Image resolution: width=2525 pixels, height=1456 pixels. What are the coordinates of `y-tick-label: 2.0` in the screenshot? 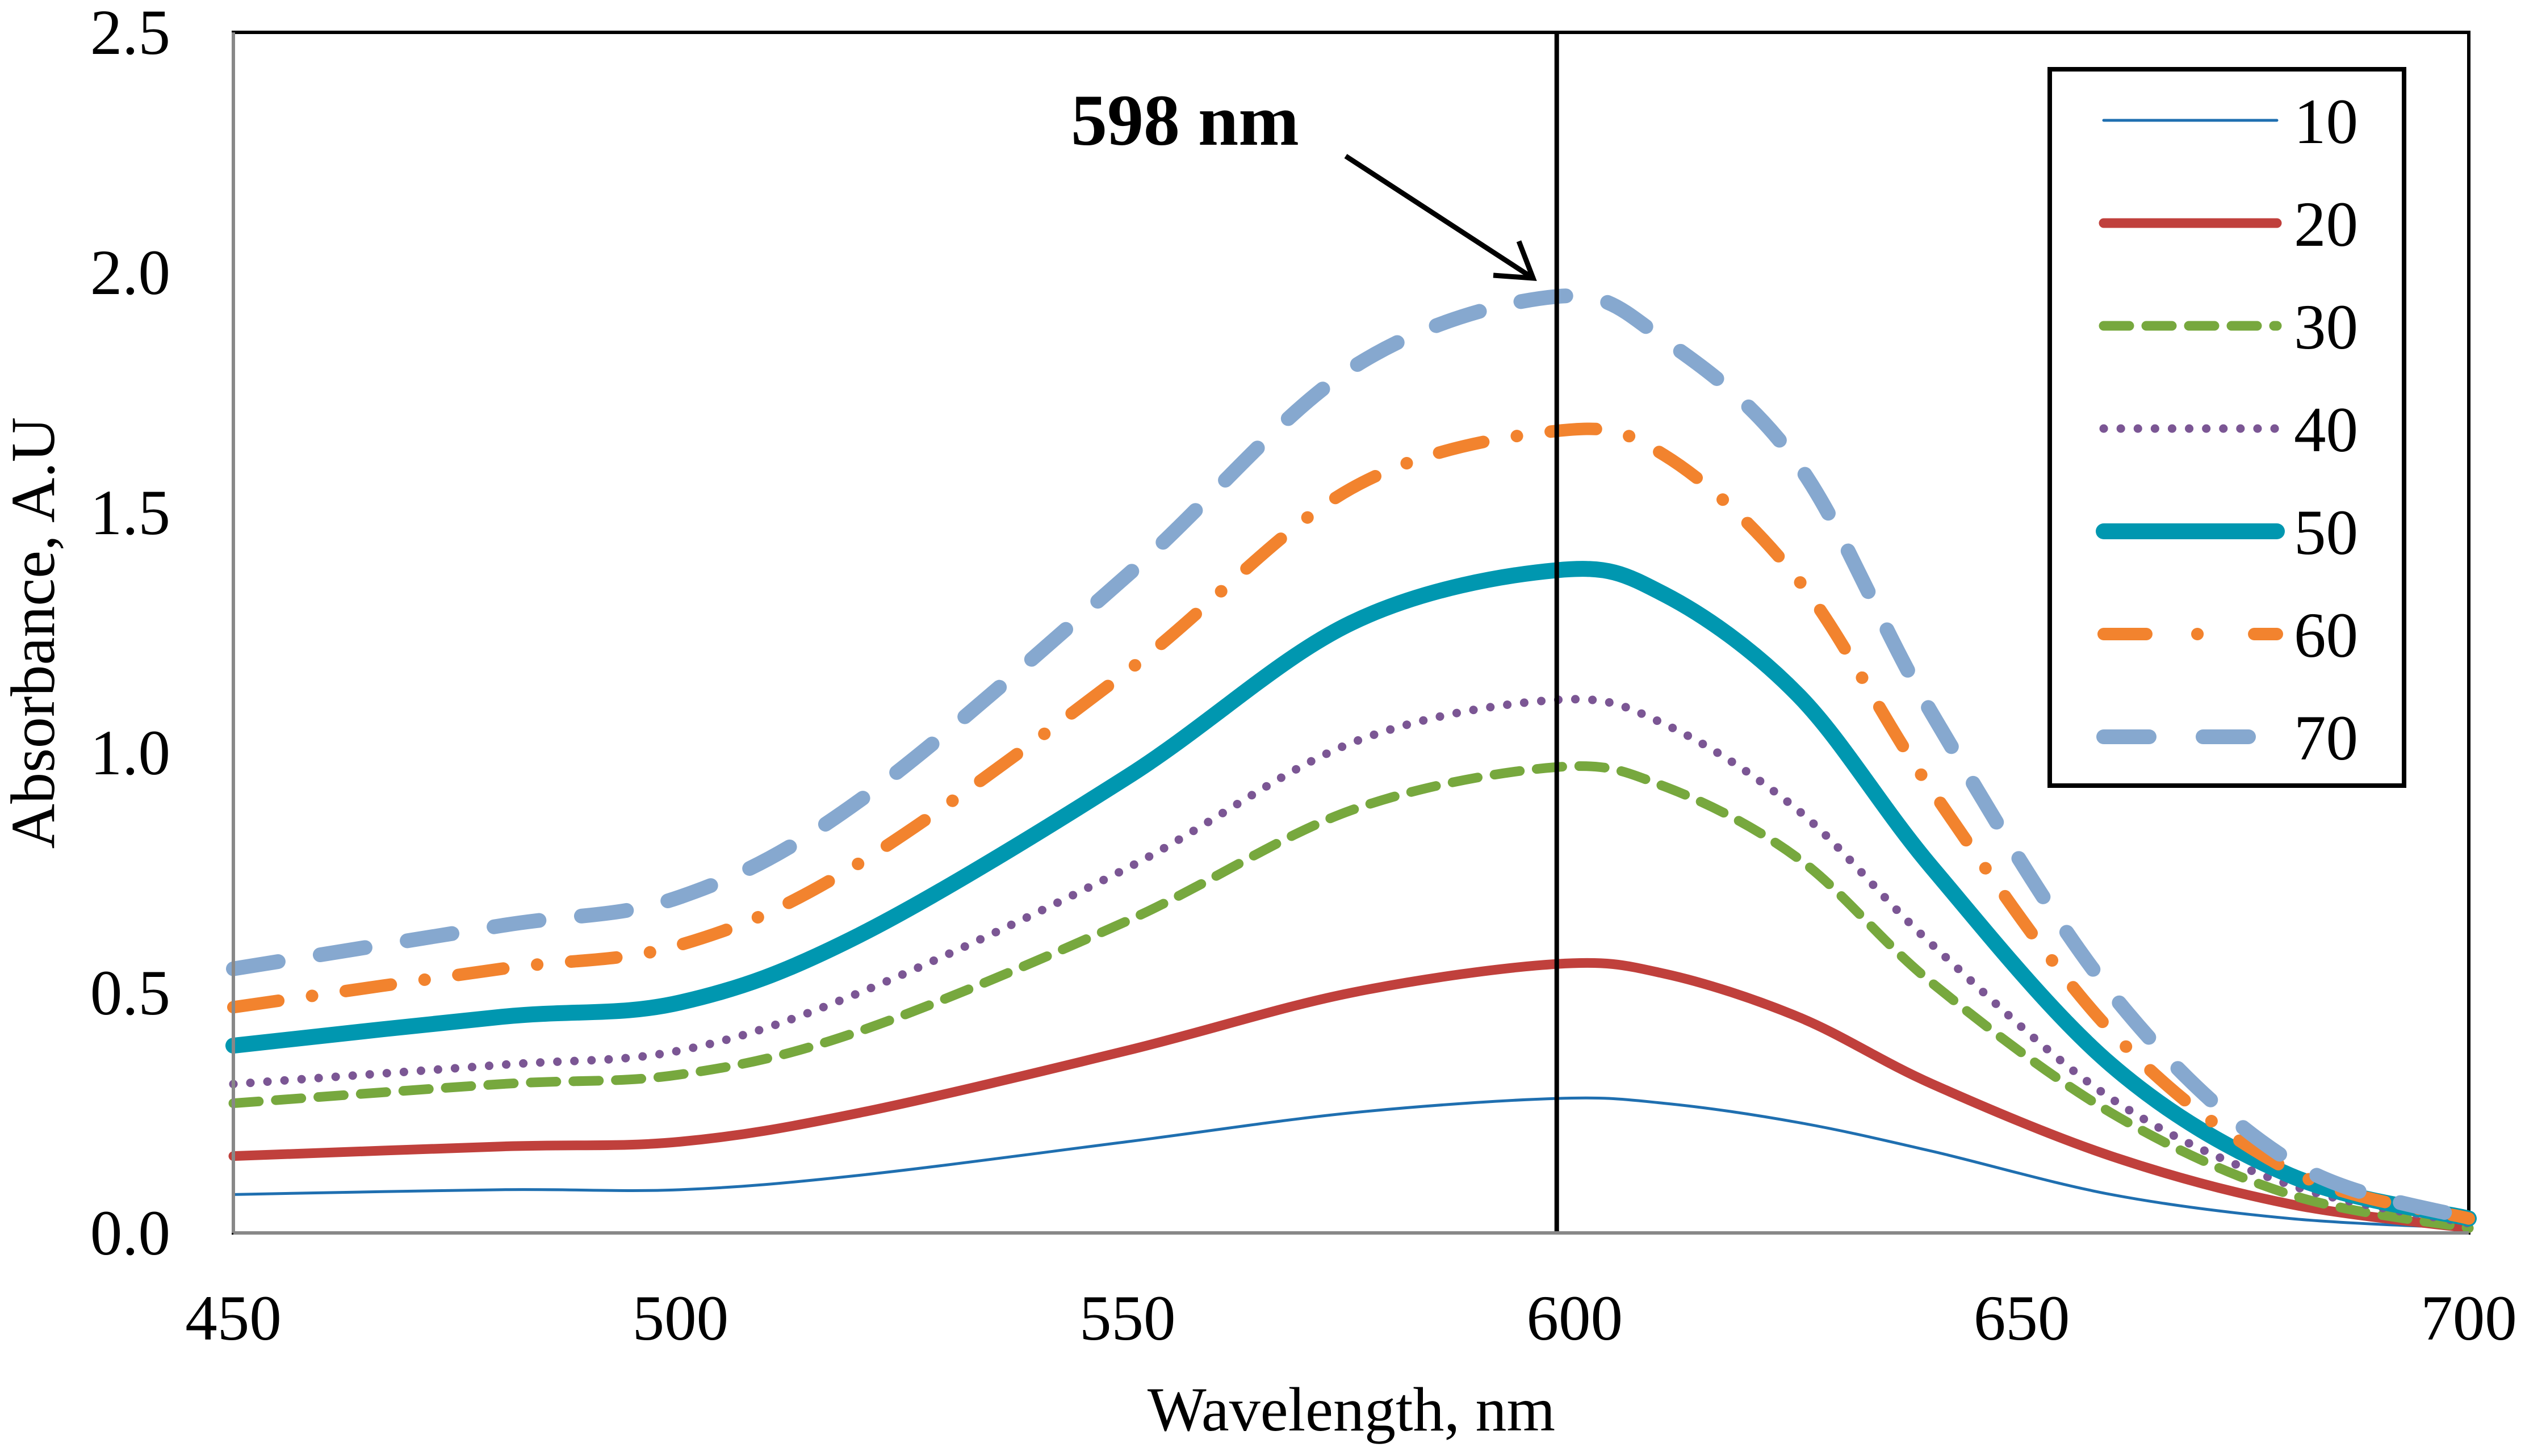 It's located at (130, 272).